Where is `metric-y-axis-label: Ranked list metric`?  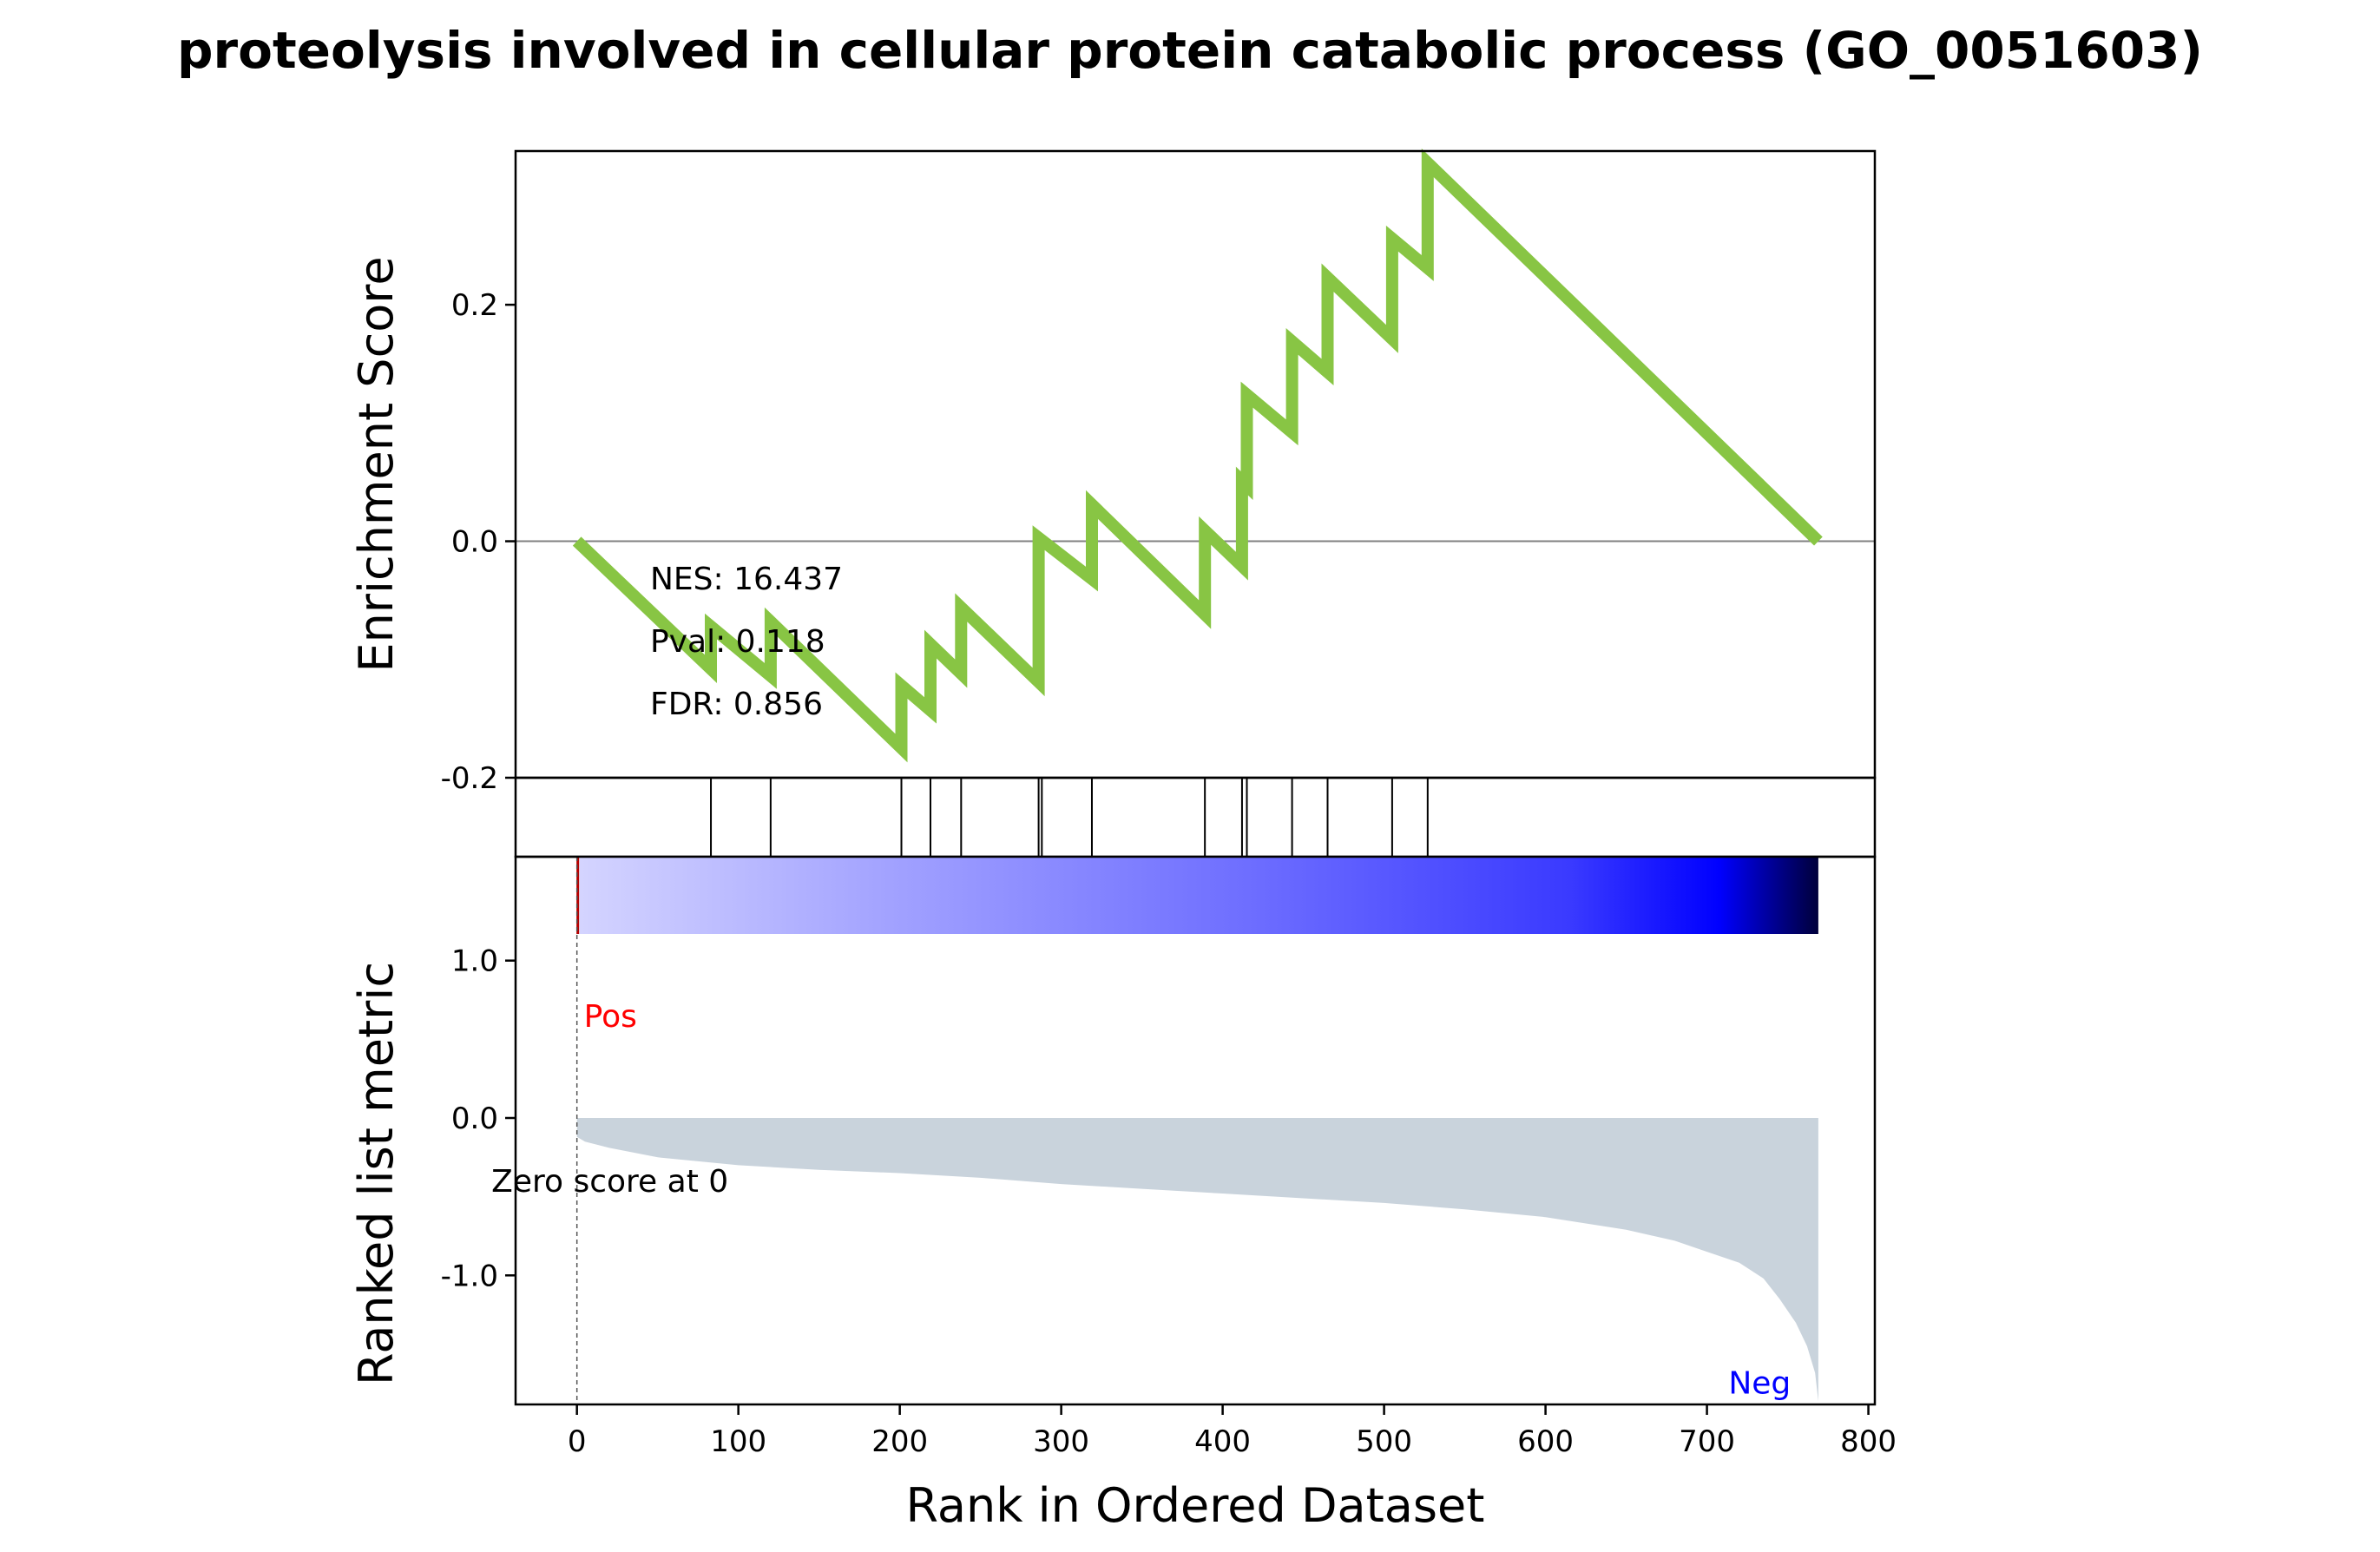
metric-y-axis-label: Ranked list metric is located at coordinates (376, 1173).